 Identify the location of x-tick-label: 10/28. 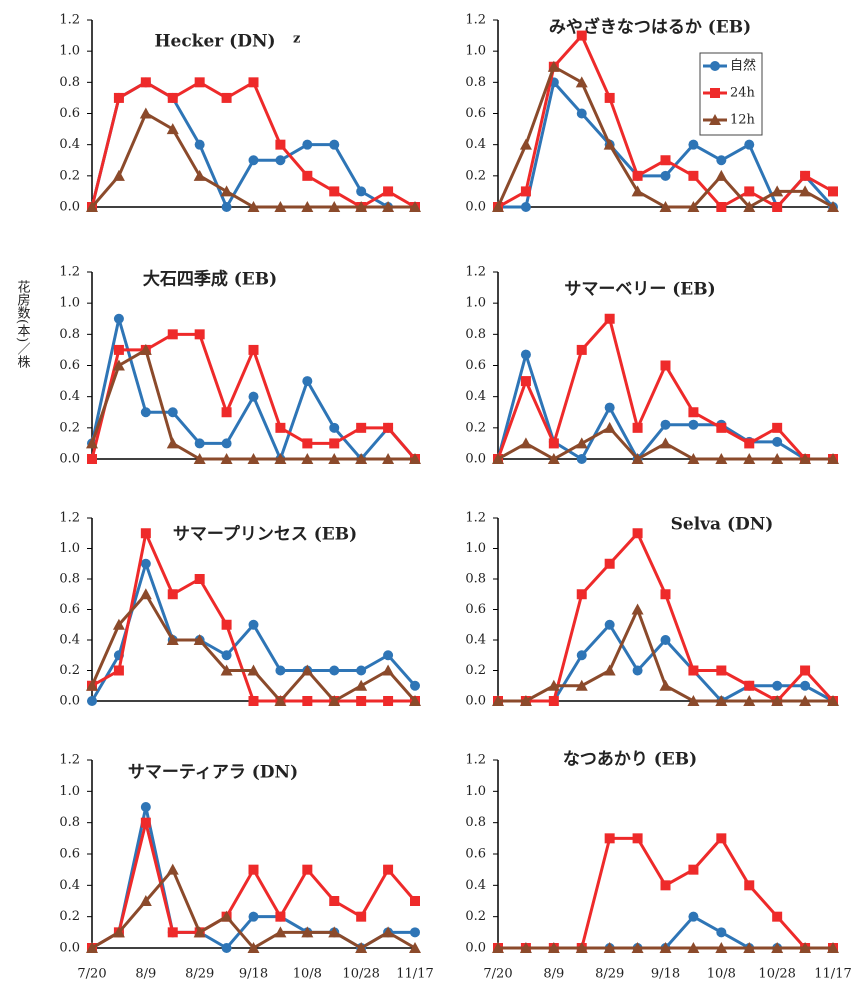
(776, 974).